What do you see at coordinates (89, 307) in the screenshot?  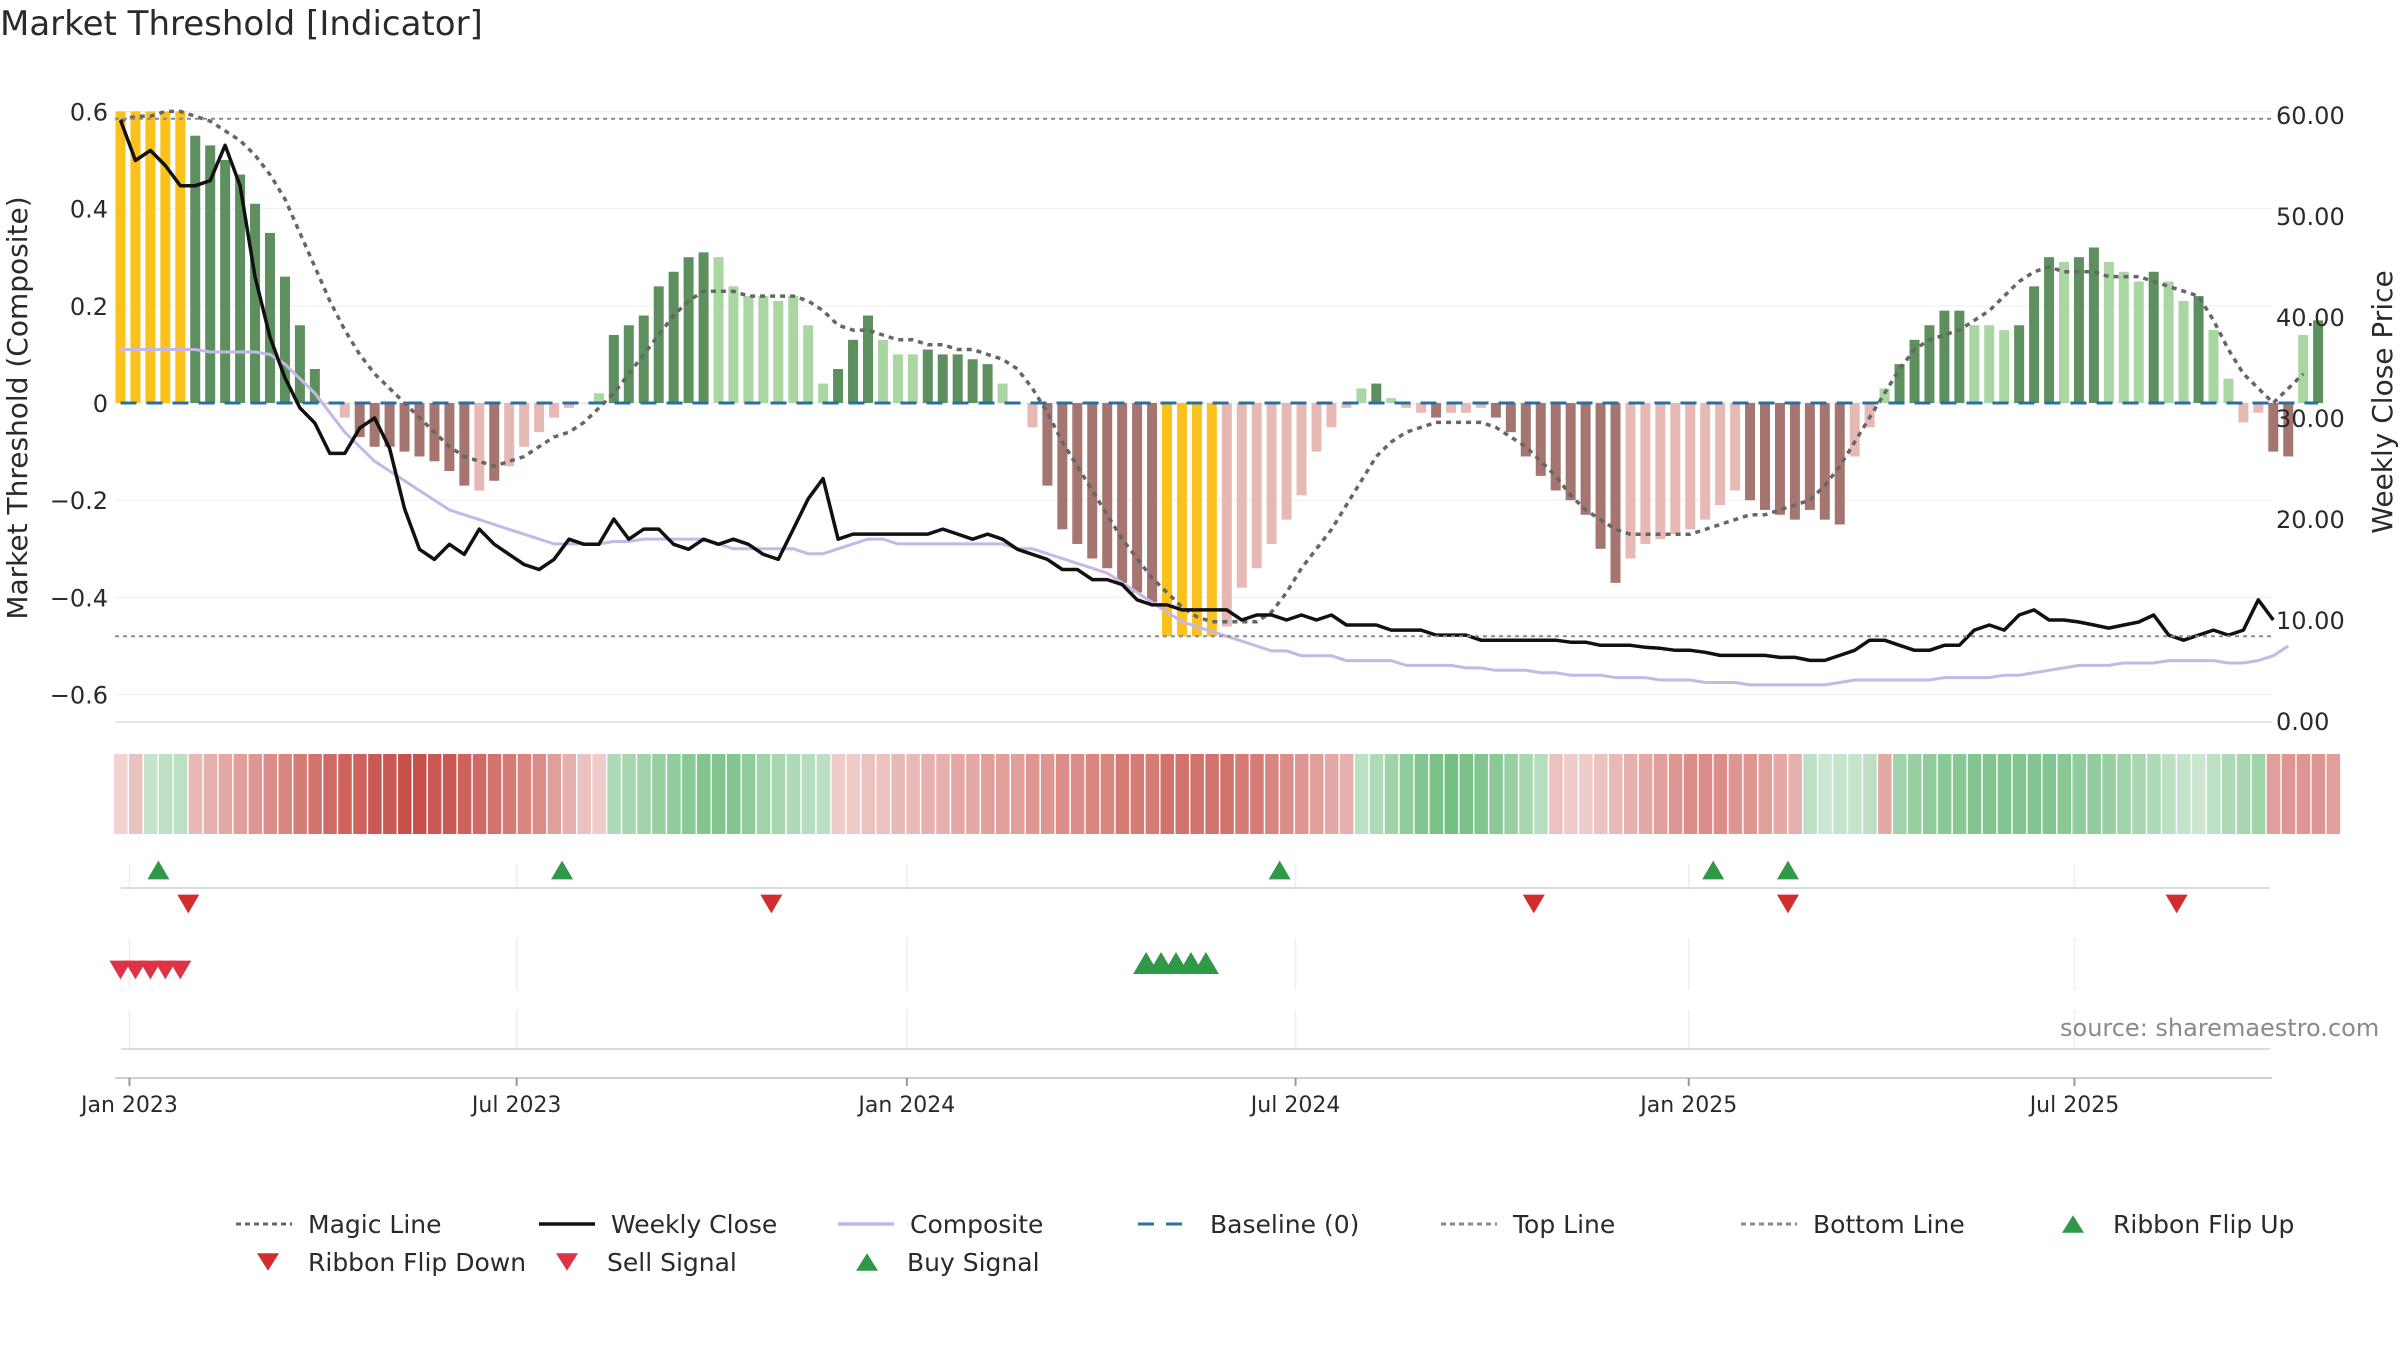 I see `left-tick-label: 0.2` at bounding box center [89, 307].